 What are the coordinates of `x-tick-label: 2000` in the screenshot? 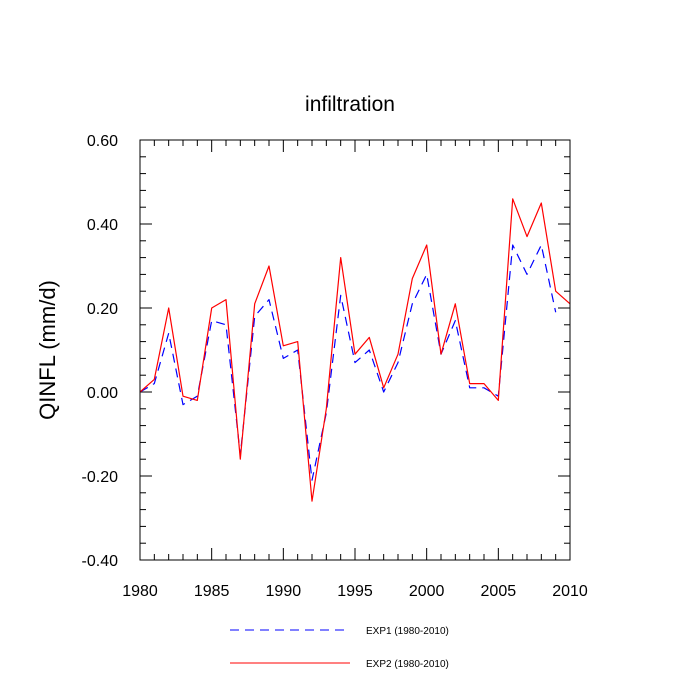 It's located at (427, 591).